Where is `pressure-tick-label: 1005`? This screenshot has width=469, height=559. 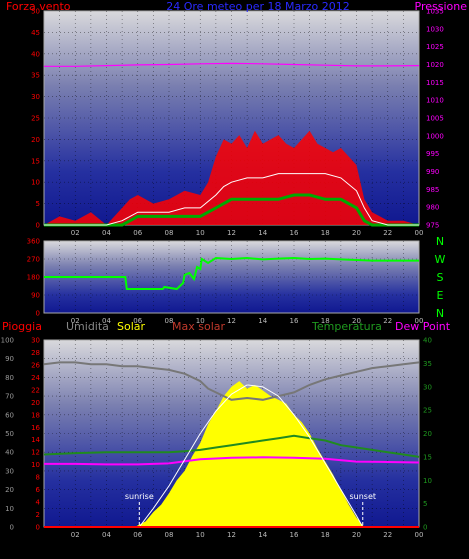
pressure-tick-label: 1005 is located at coordinates (435, 119).